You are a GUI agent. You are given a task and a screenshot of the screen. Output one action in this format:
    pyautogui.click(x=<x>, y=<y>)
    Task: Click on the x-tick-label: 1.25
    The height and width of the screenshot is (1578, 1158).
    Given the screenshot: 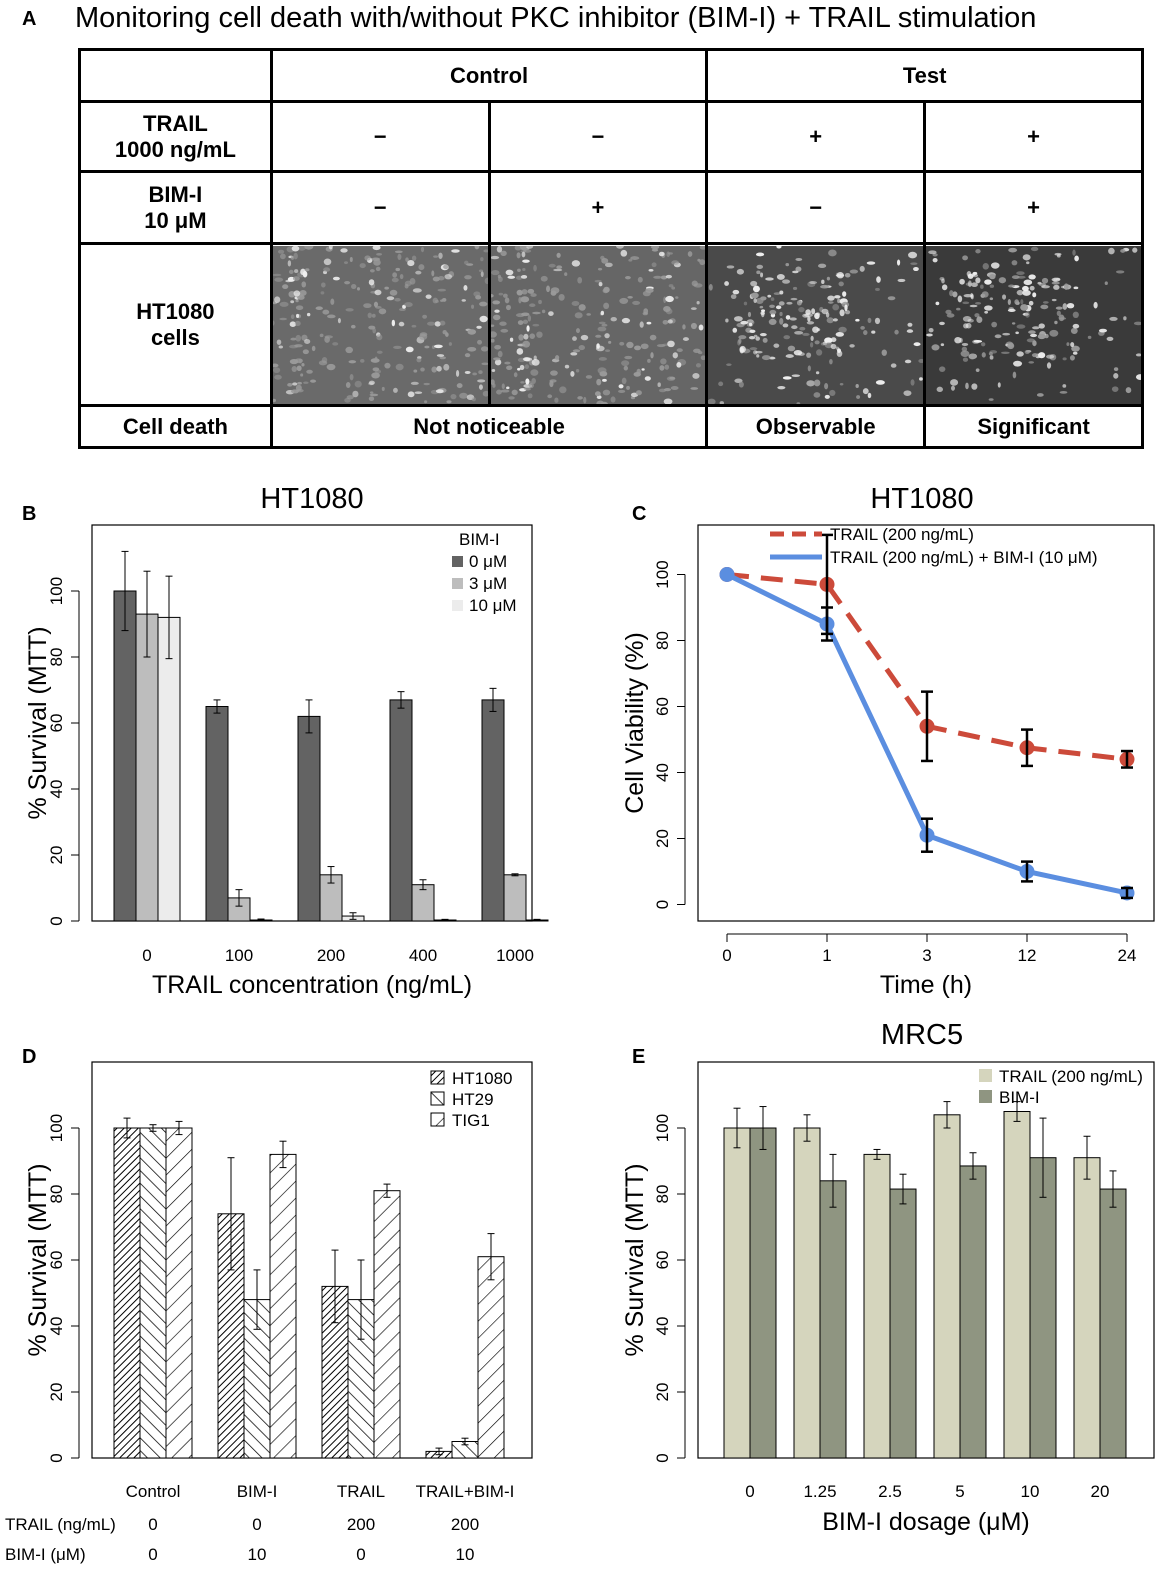 What is the action you would take?
    pyautogui.click(x=819, y=1491)
    